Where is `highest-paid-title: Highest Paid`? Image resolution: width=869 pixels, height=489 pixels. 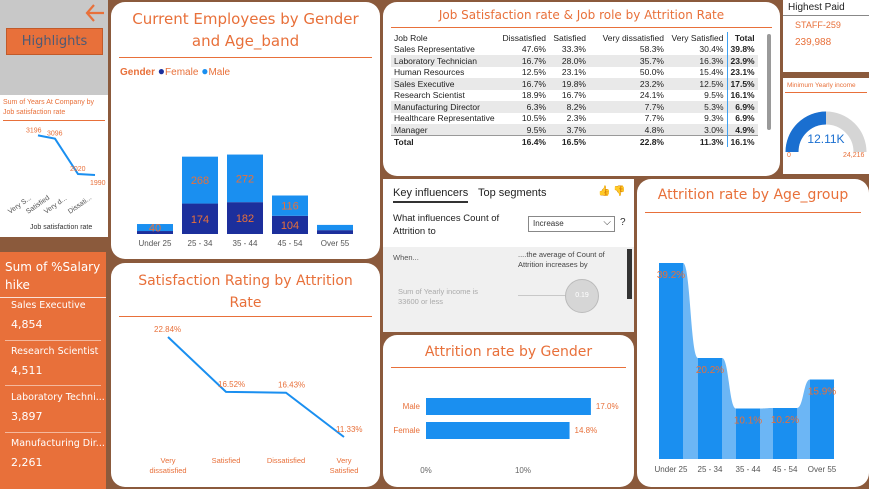
highest-paid-title: Highest Paid is located at coordinates (816, 7).